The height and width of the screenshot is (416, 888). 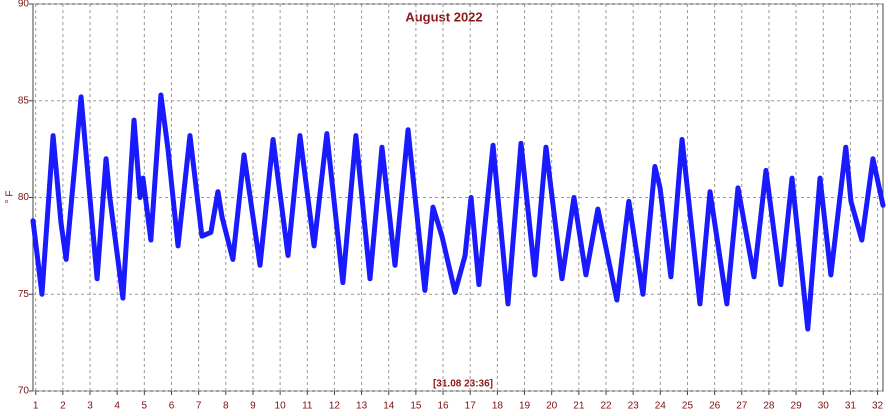 I want to click on x-tick-label: 10, so click(x=281, y=406).